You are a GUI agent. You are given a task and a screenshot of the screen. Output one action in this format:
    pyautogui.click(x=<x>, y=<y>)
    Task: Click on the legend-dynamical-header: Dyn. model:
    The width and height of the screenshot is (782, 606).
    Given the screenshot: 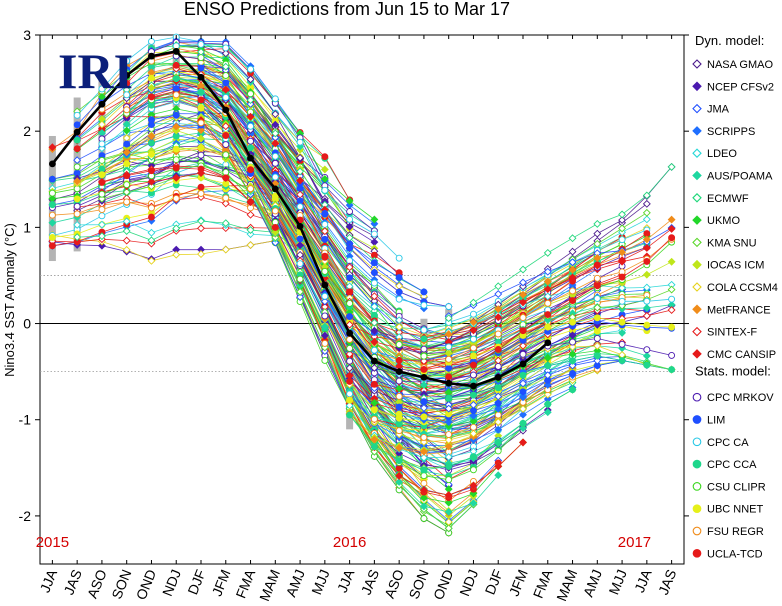 What is the action you would take?
    pyautogui.click(x=729, y=40)
    